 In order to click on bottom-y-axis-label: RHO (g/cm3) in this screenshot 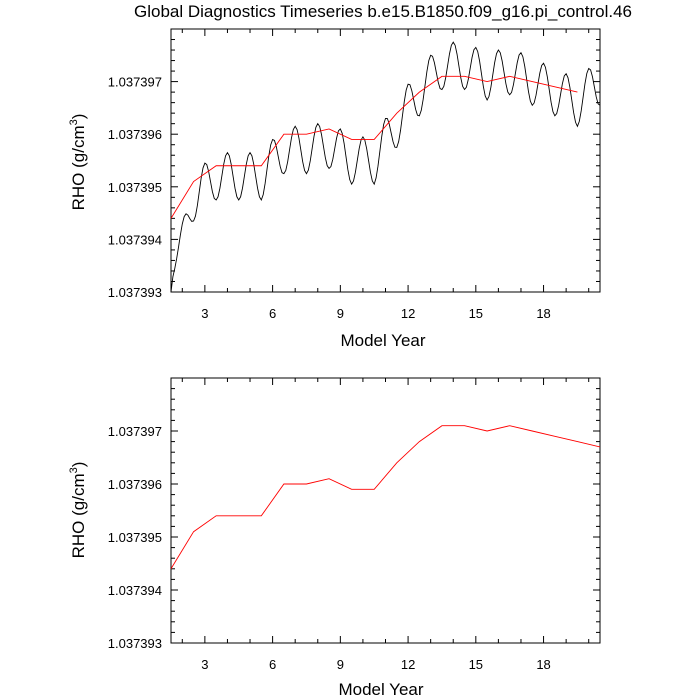, I will do `click(78, 510)`.